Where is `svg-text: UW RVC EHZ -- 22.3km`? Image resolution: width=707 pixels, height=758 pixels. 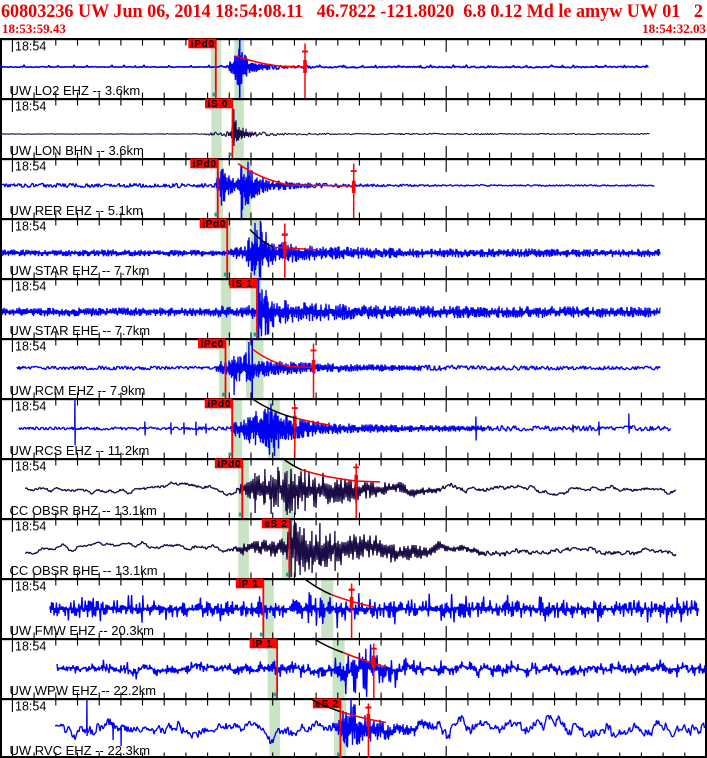 svg-text: UW RVC EHZ -- 22.3km is located at coordinates (80, 750).